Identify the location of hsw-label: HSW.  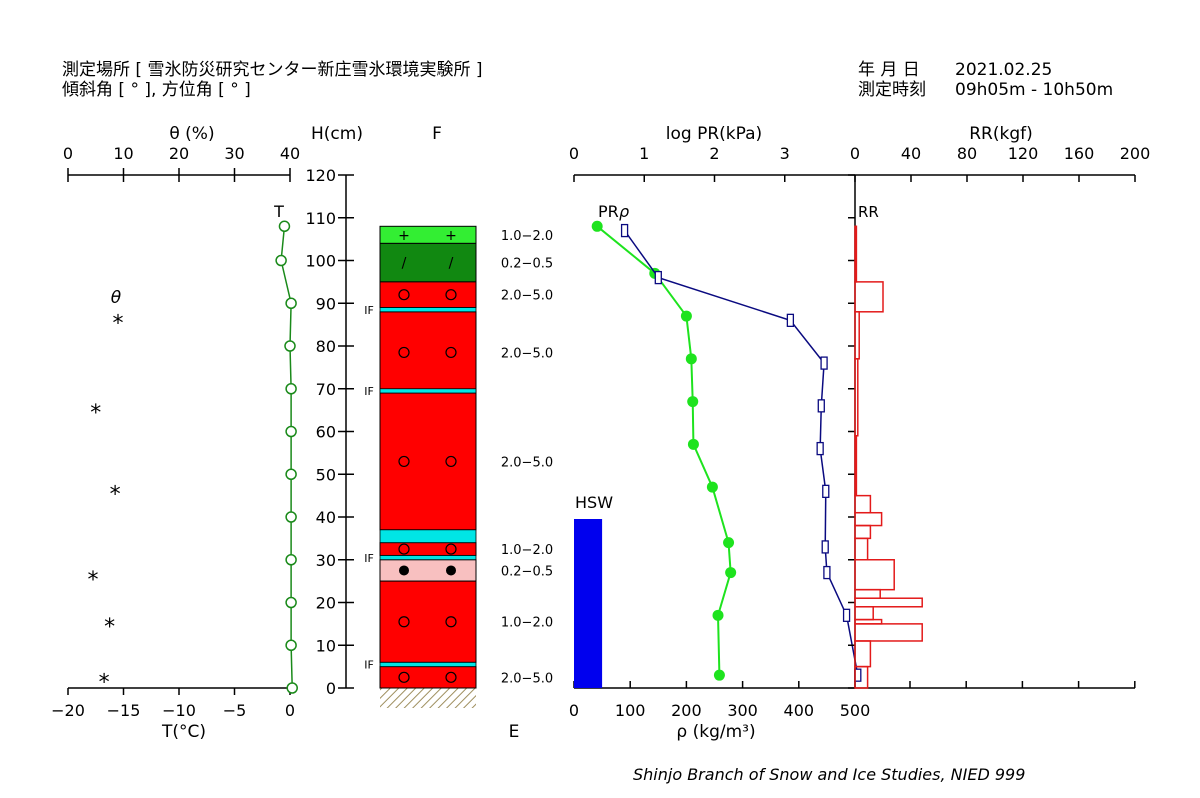
(594, 502).